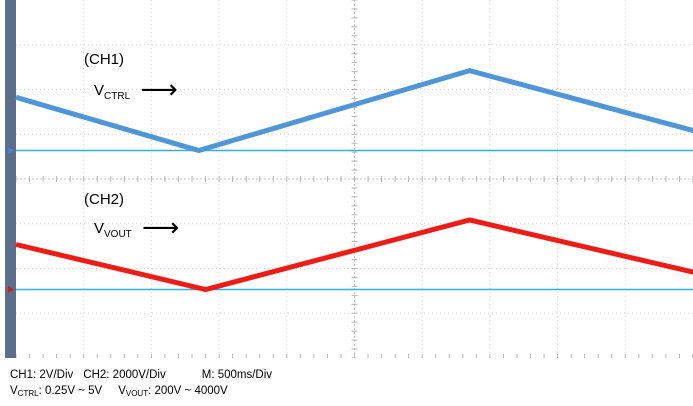  I want to click on ch1-title: (CH1), so click(104, 59).